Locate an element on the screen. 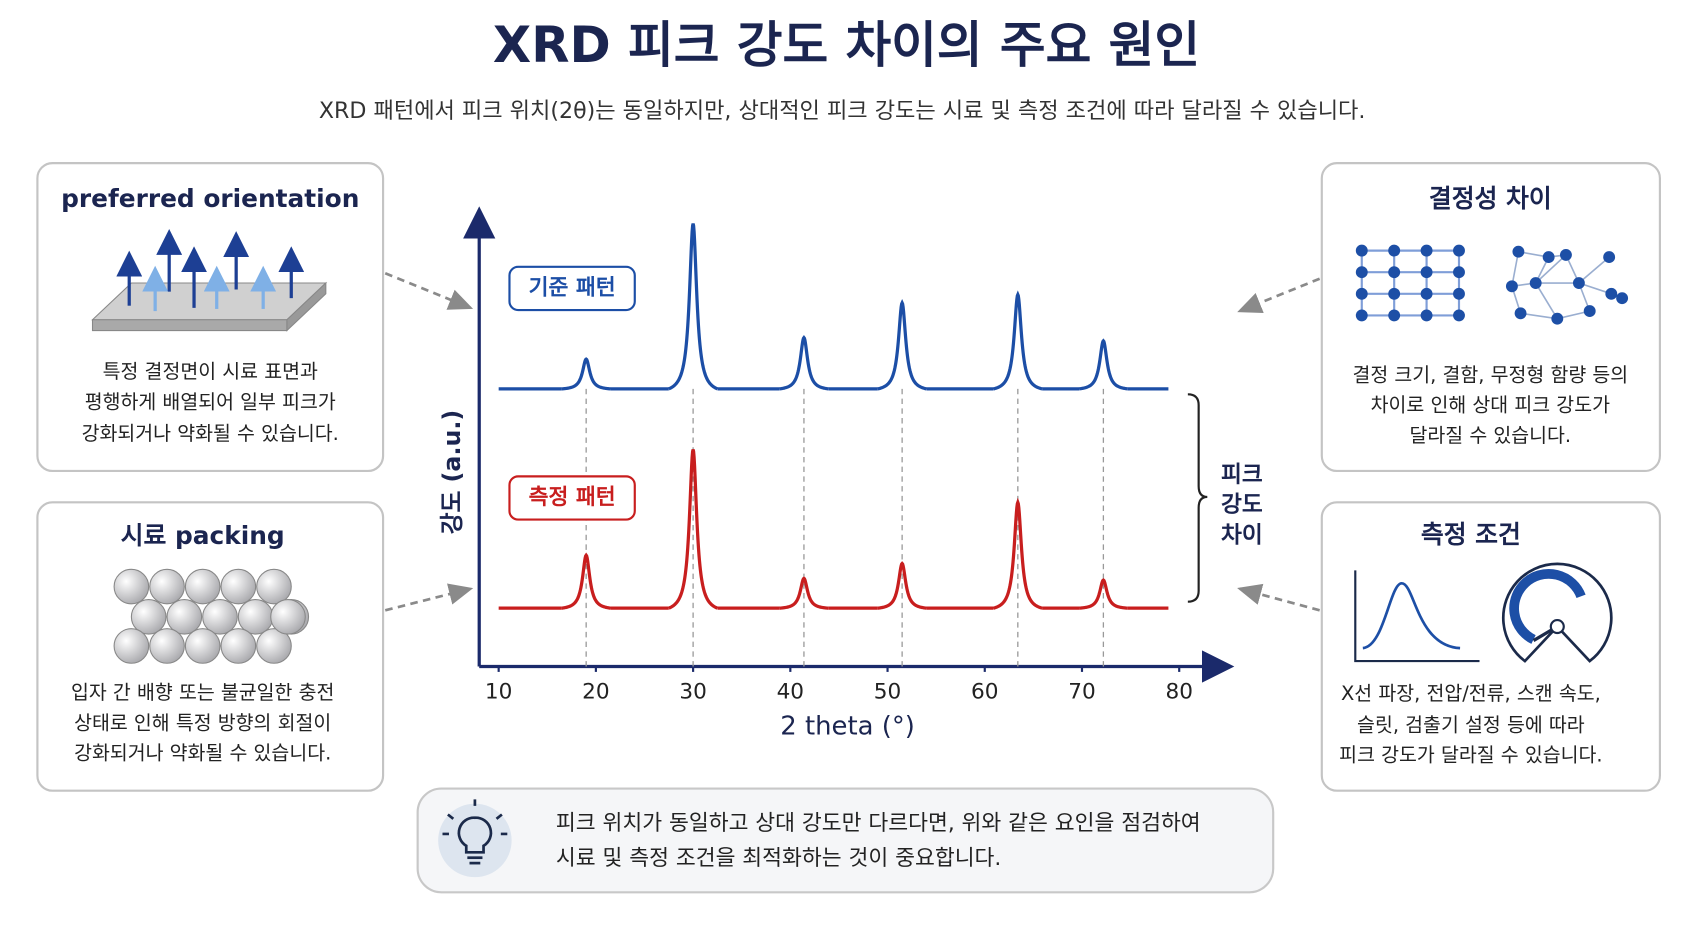 This screenshot has width=1693, height=929. packing-icon is located at coordinates (211, 616).